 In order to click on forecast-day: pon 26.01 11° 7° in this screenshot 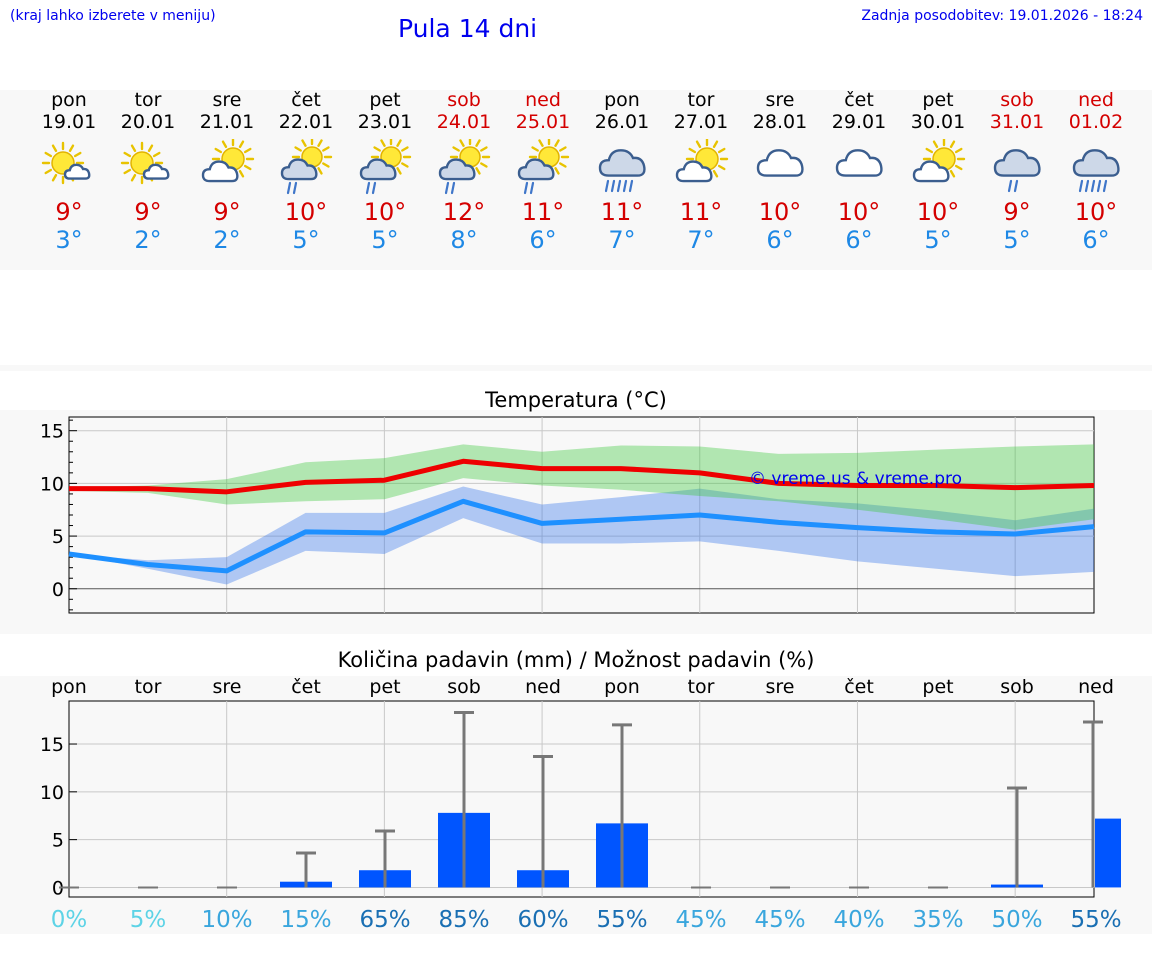, I will do `click(622, 171)`.